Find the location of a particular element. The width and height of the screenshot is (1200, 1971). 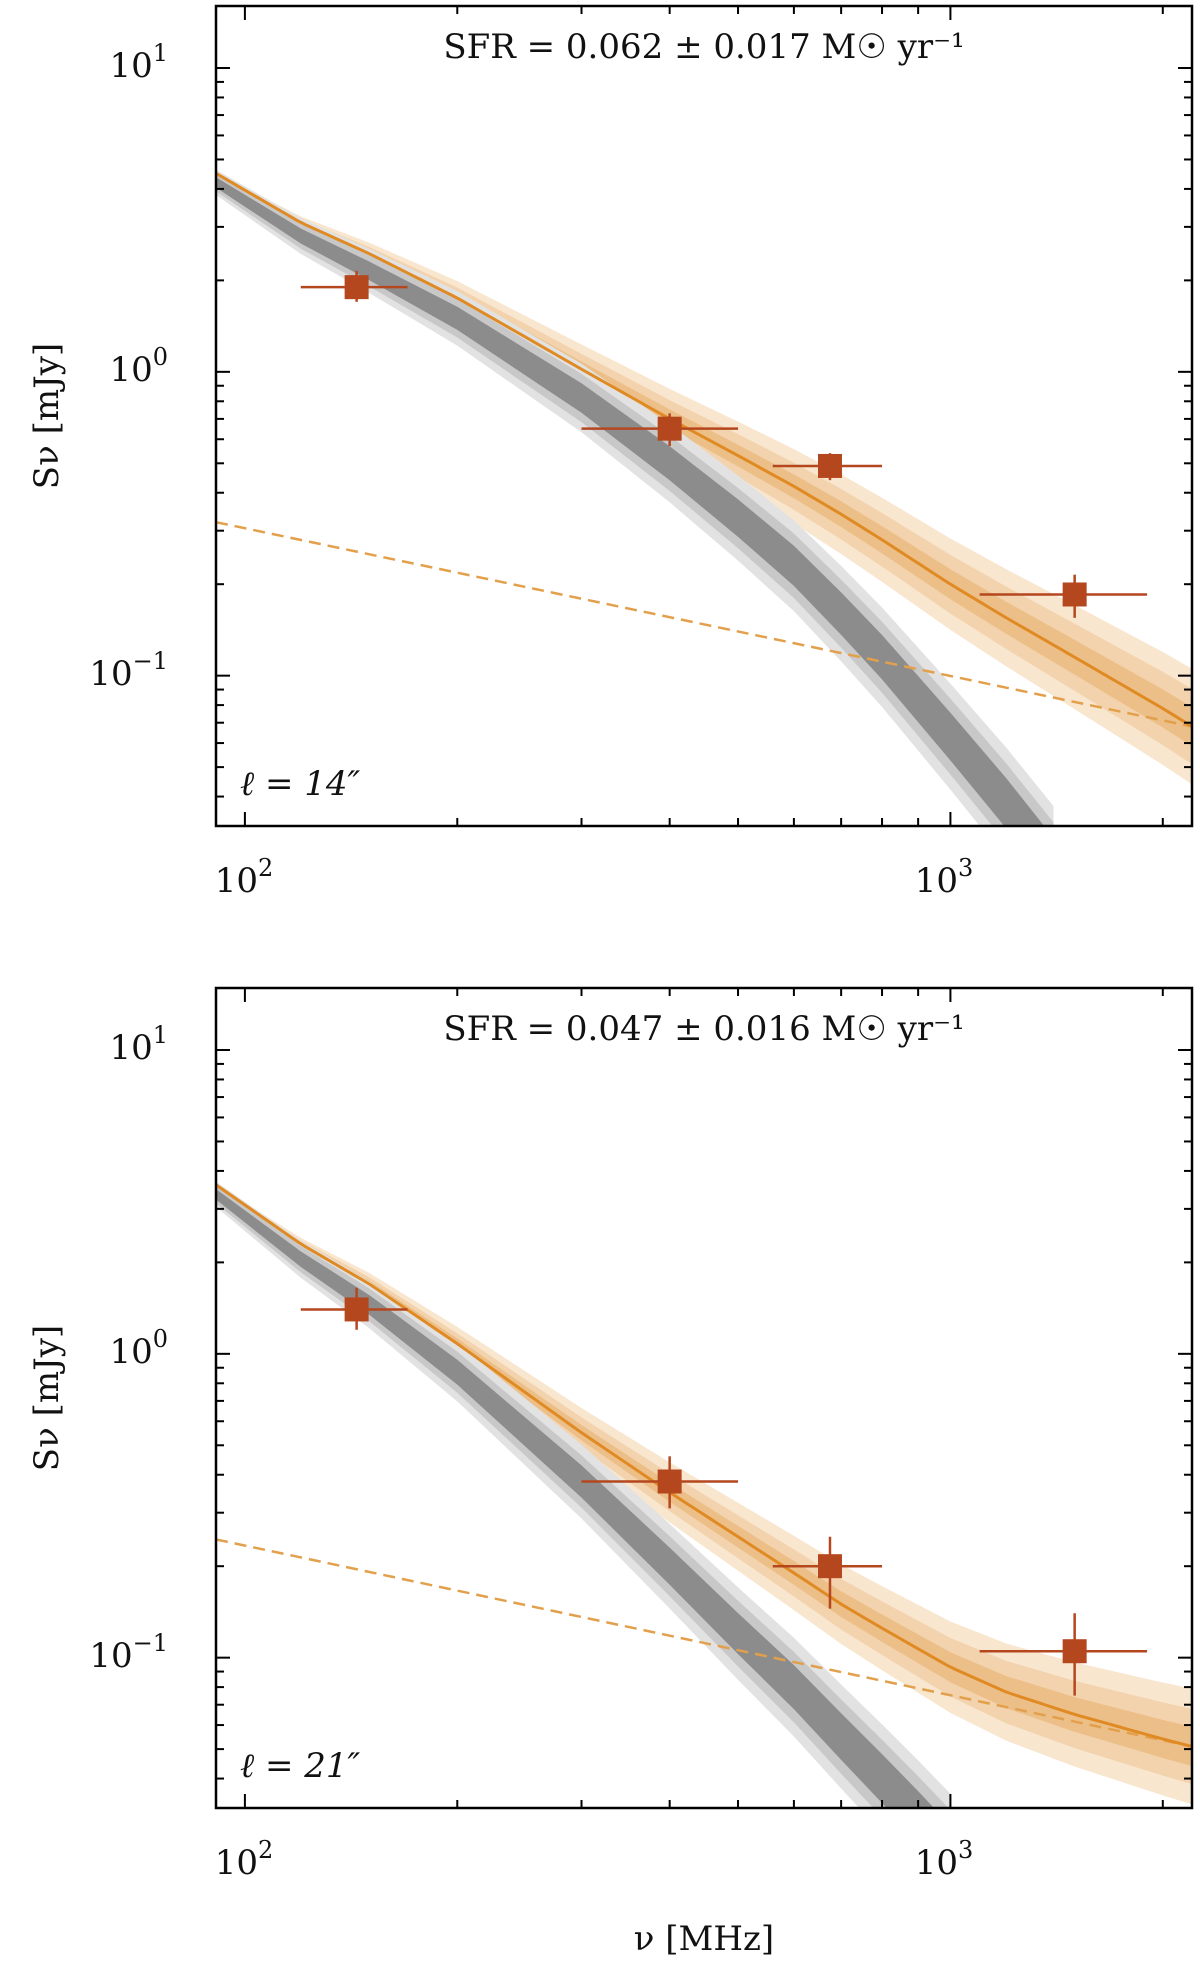

scale-annotation: ℓ = 14″ is located at coordinates (300, 784).